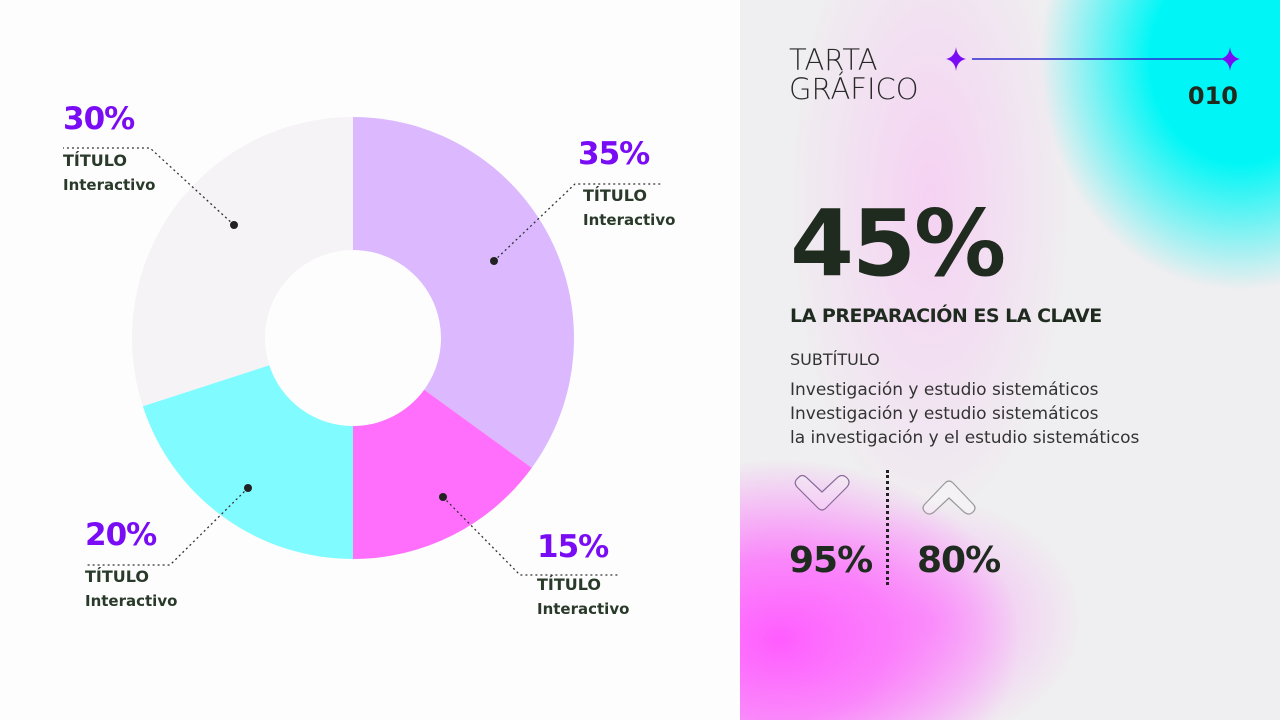 The height and width of the screenshot is (720, 1280). Describe the element at coordinates (614, 154) in the screenshot. I see `data-label: 35%` at that location.